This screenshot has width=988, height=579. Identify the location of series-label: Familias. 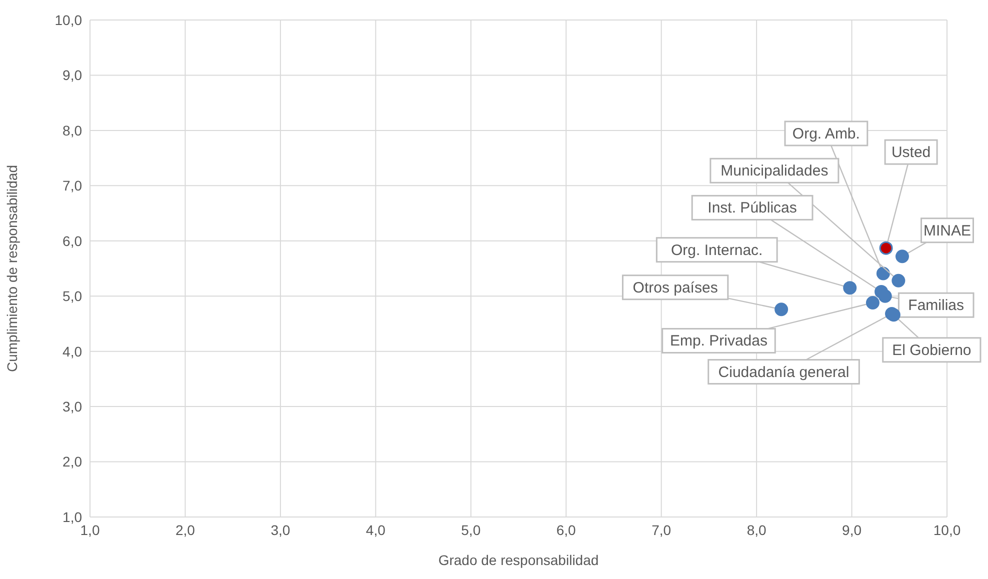
(936, 305).